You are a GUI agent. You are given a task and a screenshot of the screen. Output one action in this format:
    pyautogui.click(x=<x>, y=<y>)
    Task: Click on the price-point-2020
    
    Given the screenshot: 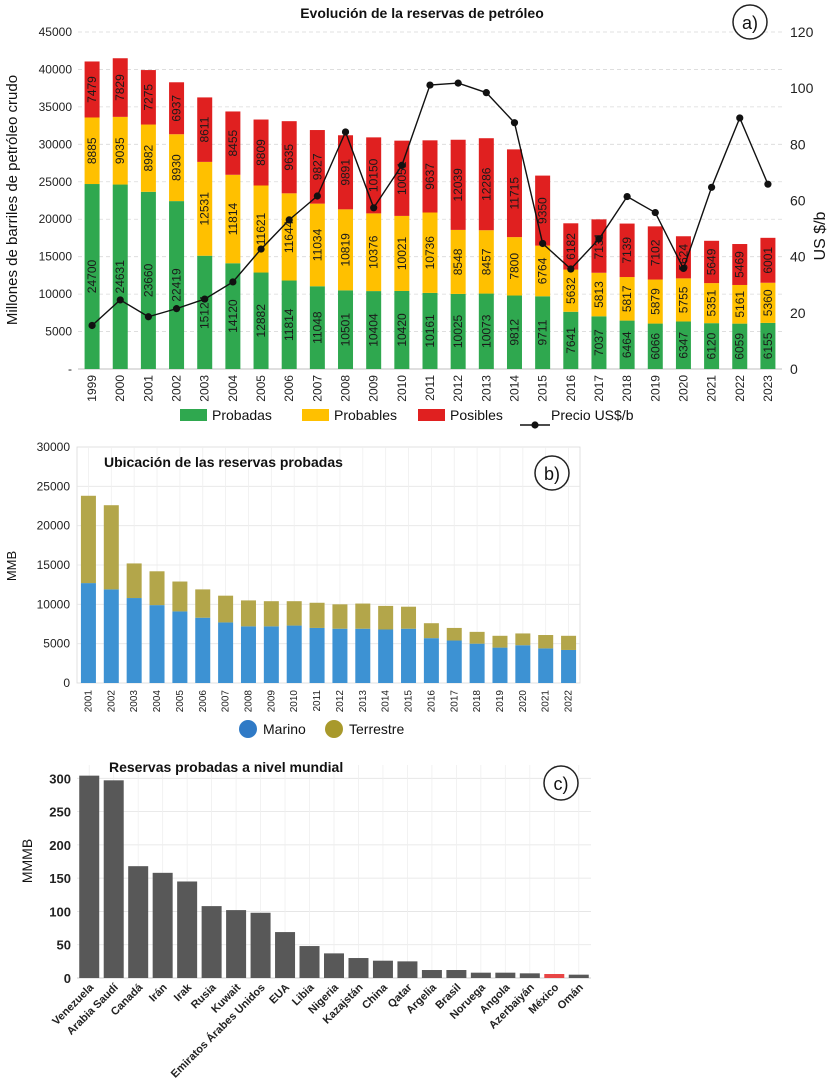 What is the action you would take?
    pyautogui.click(x=683, y=268)
    